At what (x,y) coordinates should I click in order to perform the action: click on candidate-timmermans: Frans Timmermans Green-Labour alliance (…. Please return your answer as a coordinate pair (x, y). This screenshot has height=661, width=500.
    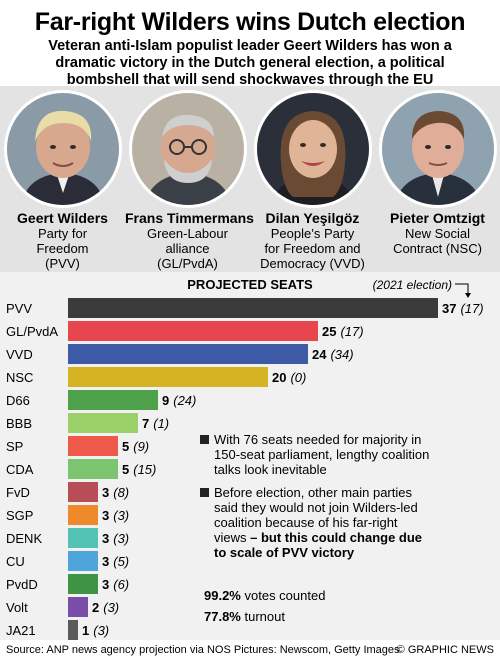
    Looking at the image, I should click on (189, 178).